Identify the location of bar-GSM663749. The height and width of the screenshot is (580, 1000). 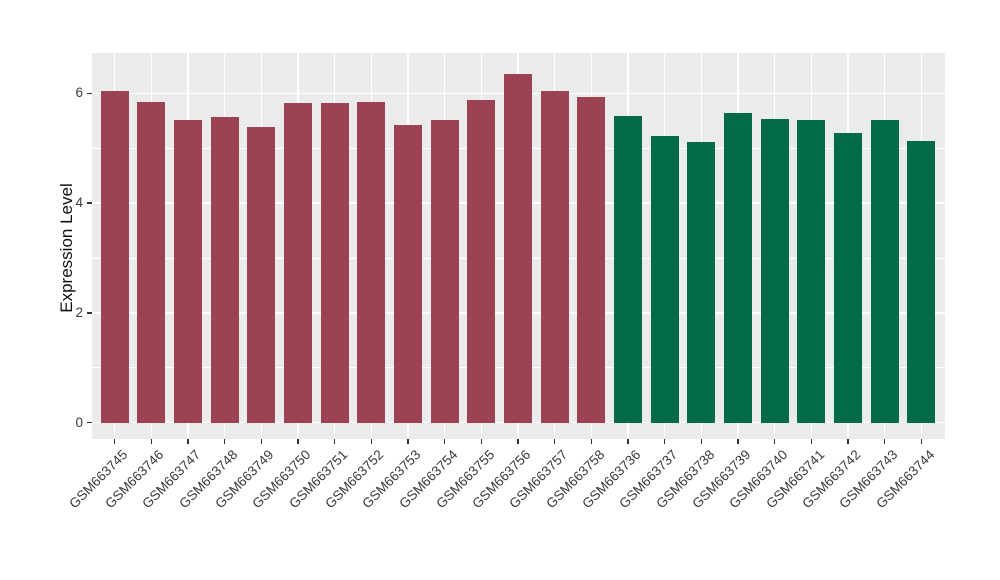
(261, 275).